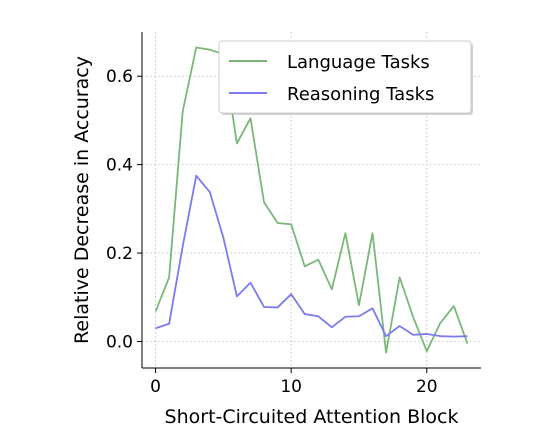  Describe the element at coordinates (427, 387) in the screenshot. I see `x-tick-label: 20` at that location.